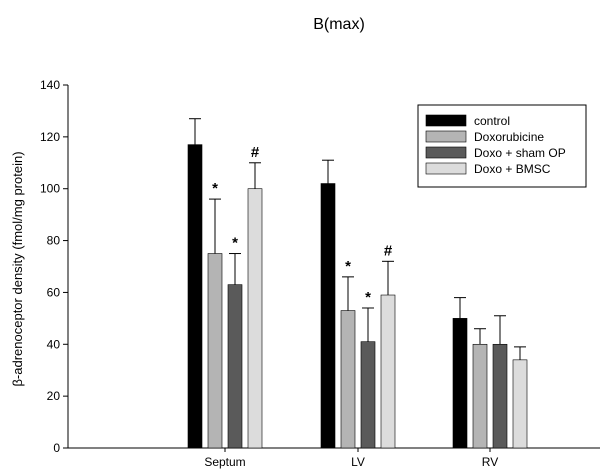 This screenshot has height=474, width=614. I want to click on y-tick-label: 140, so click(50, 85).